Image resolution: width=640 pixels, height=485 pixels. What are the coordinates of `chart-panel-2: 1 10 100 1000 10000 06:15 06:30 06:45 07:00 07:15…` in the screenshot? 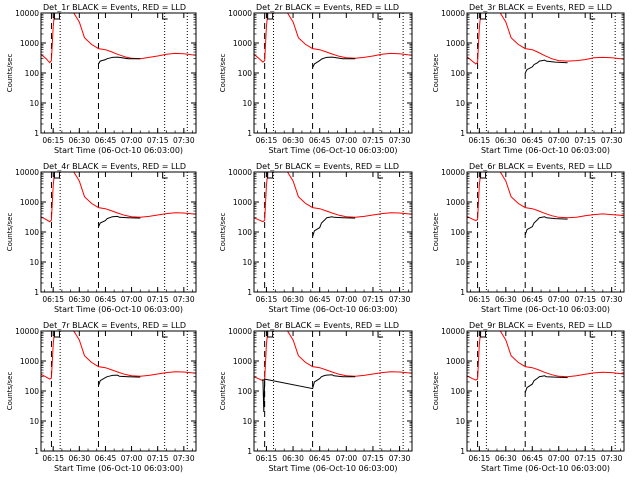 It's located at (316, 79).